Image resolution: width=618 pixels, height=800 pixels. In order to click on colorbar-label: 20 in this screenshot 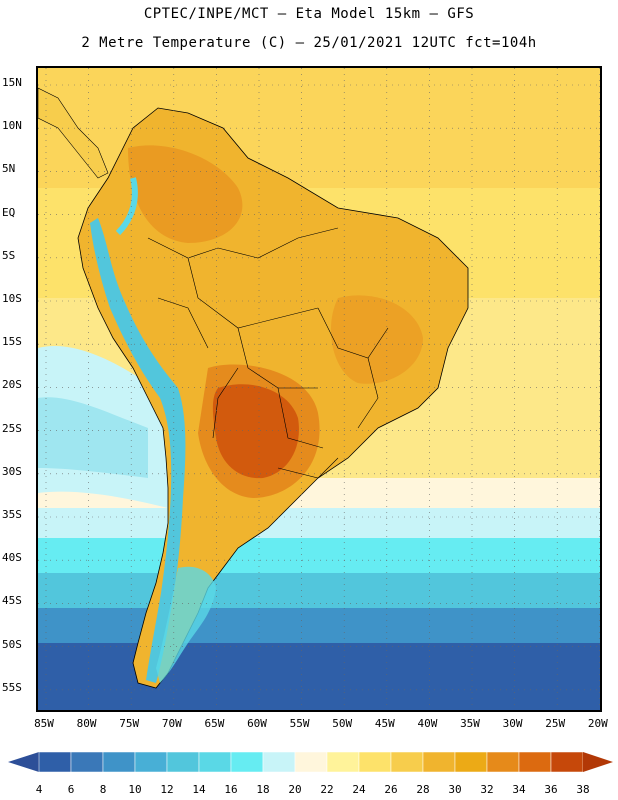, I will do `click(295, 789)`.